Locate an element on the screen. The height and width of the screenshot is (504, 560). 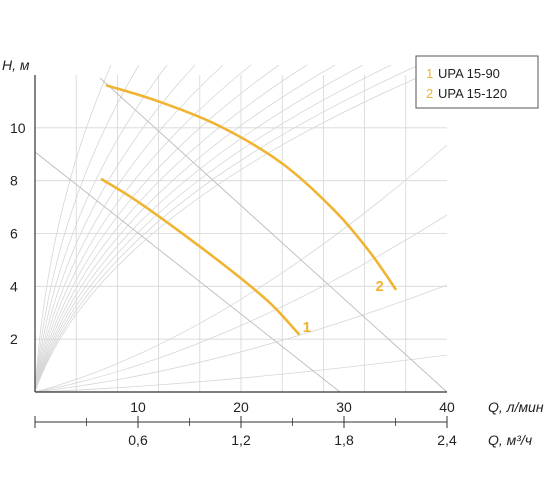
y-axis-label: H, м is located at coordinates (16, 65).